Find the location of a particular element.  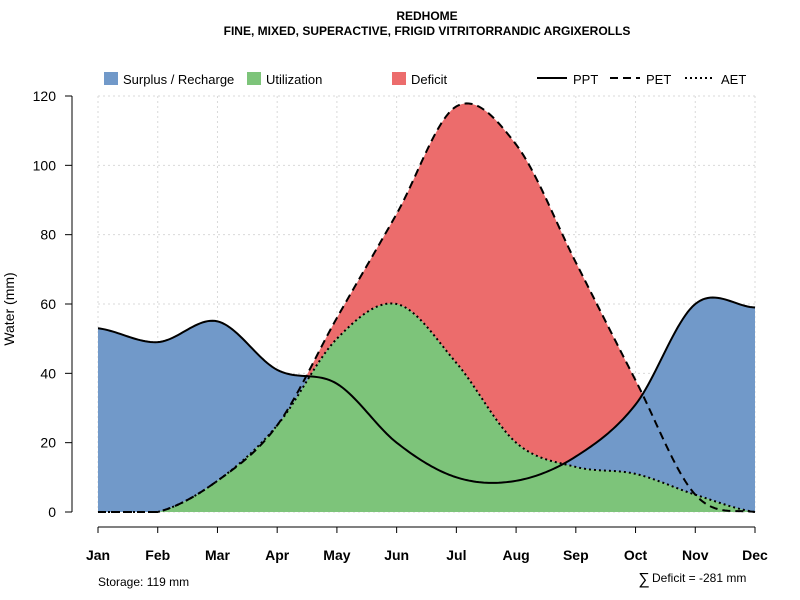

x-tick-label: Jul is located at coordinates (456, 555).